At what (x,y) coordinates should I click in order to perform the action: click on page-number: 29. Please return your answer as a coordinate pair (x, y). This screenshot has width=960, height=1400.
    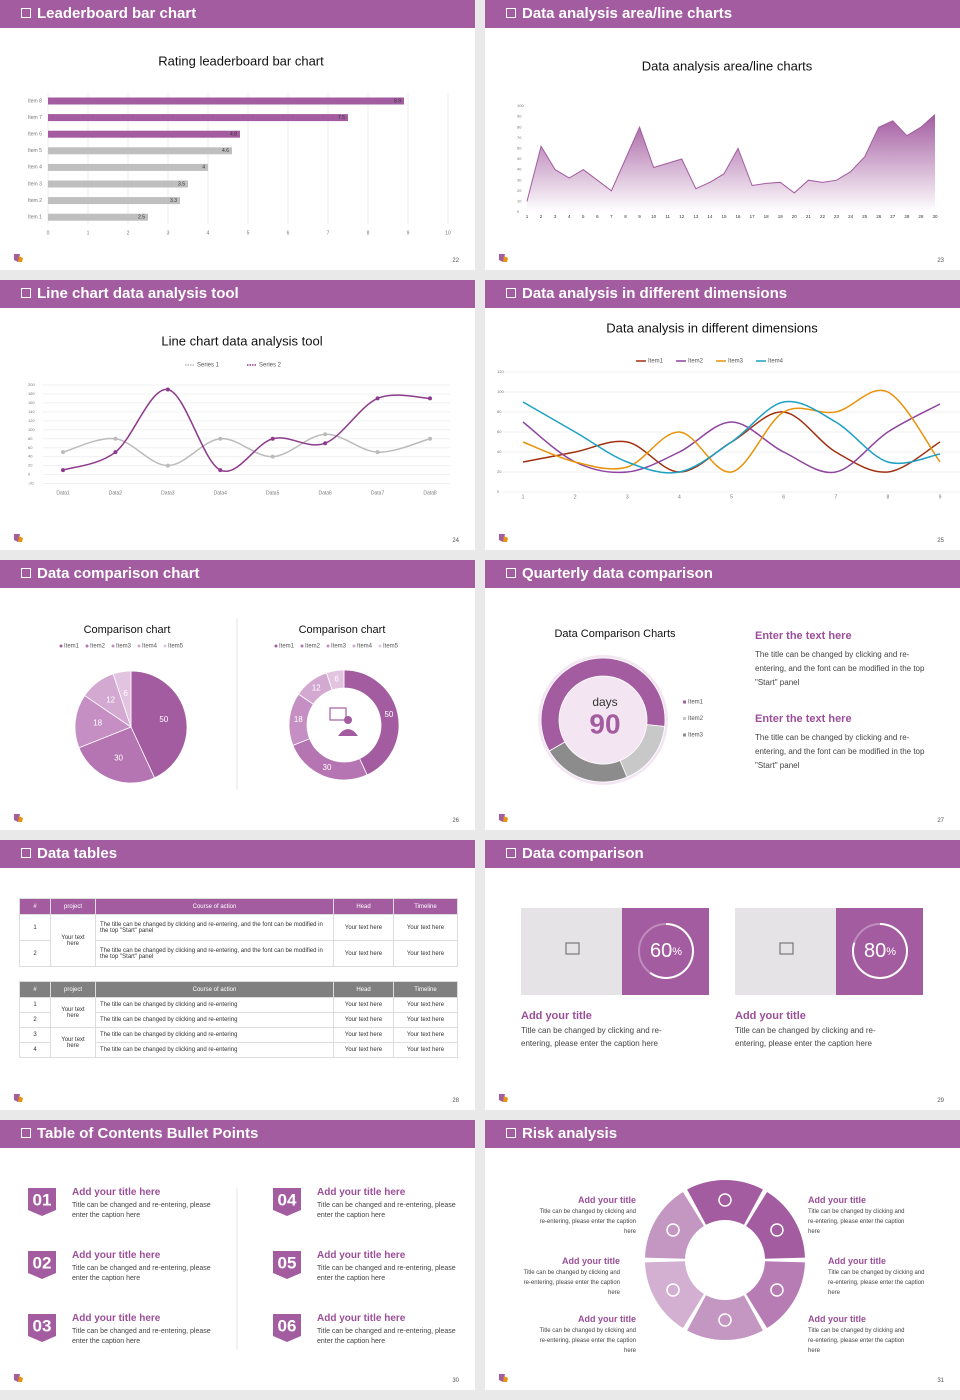
    Looking at the image, I should click on (940, 1101).